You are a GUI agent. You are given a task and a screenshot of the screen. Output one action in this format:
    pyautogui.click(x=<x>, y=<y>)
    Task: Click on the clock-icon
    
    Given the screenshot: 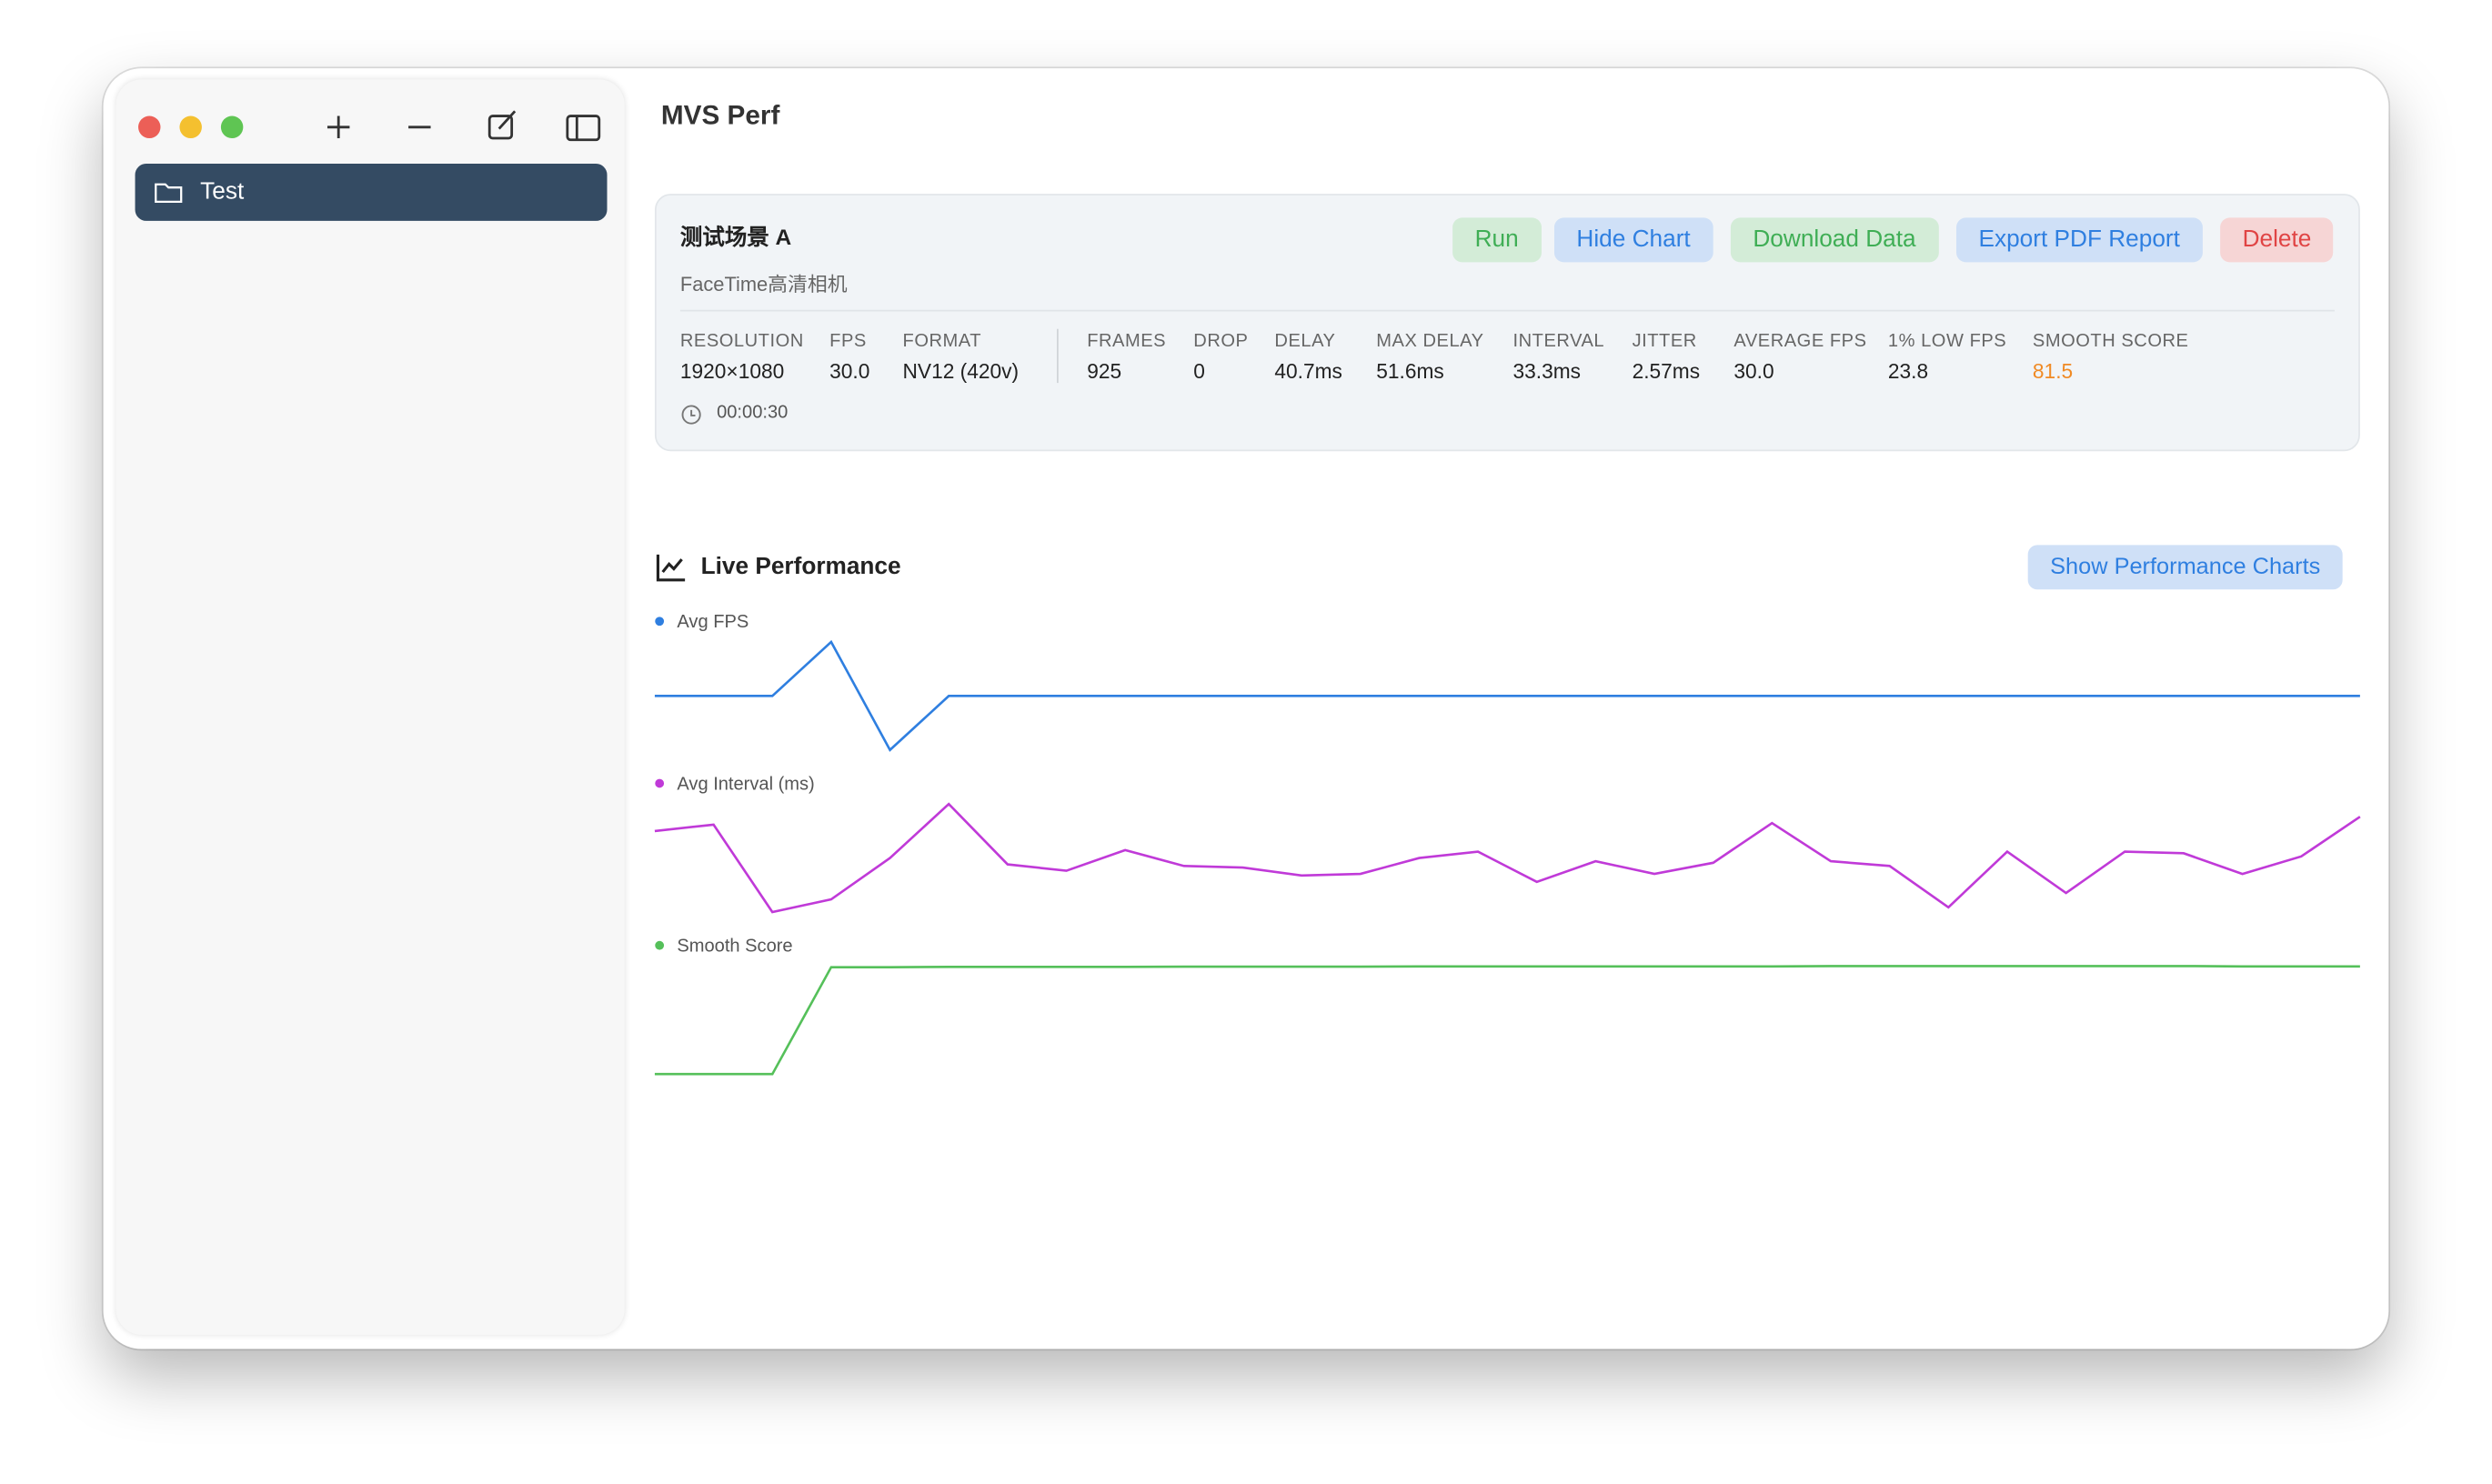 What is the action you would take?
    pyautogui.click(x=691, y=415)
    